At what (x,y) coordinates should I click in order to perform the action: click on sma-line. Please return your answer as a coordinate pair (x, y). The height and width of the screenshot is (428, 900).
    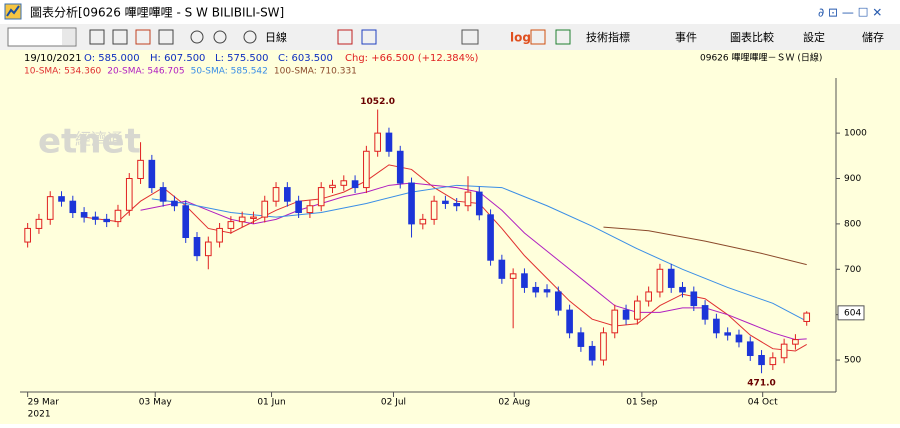
    Looking at the image, I should click on (705, 246).